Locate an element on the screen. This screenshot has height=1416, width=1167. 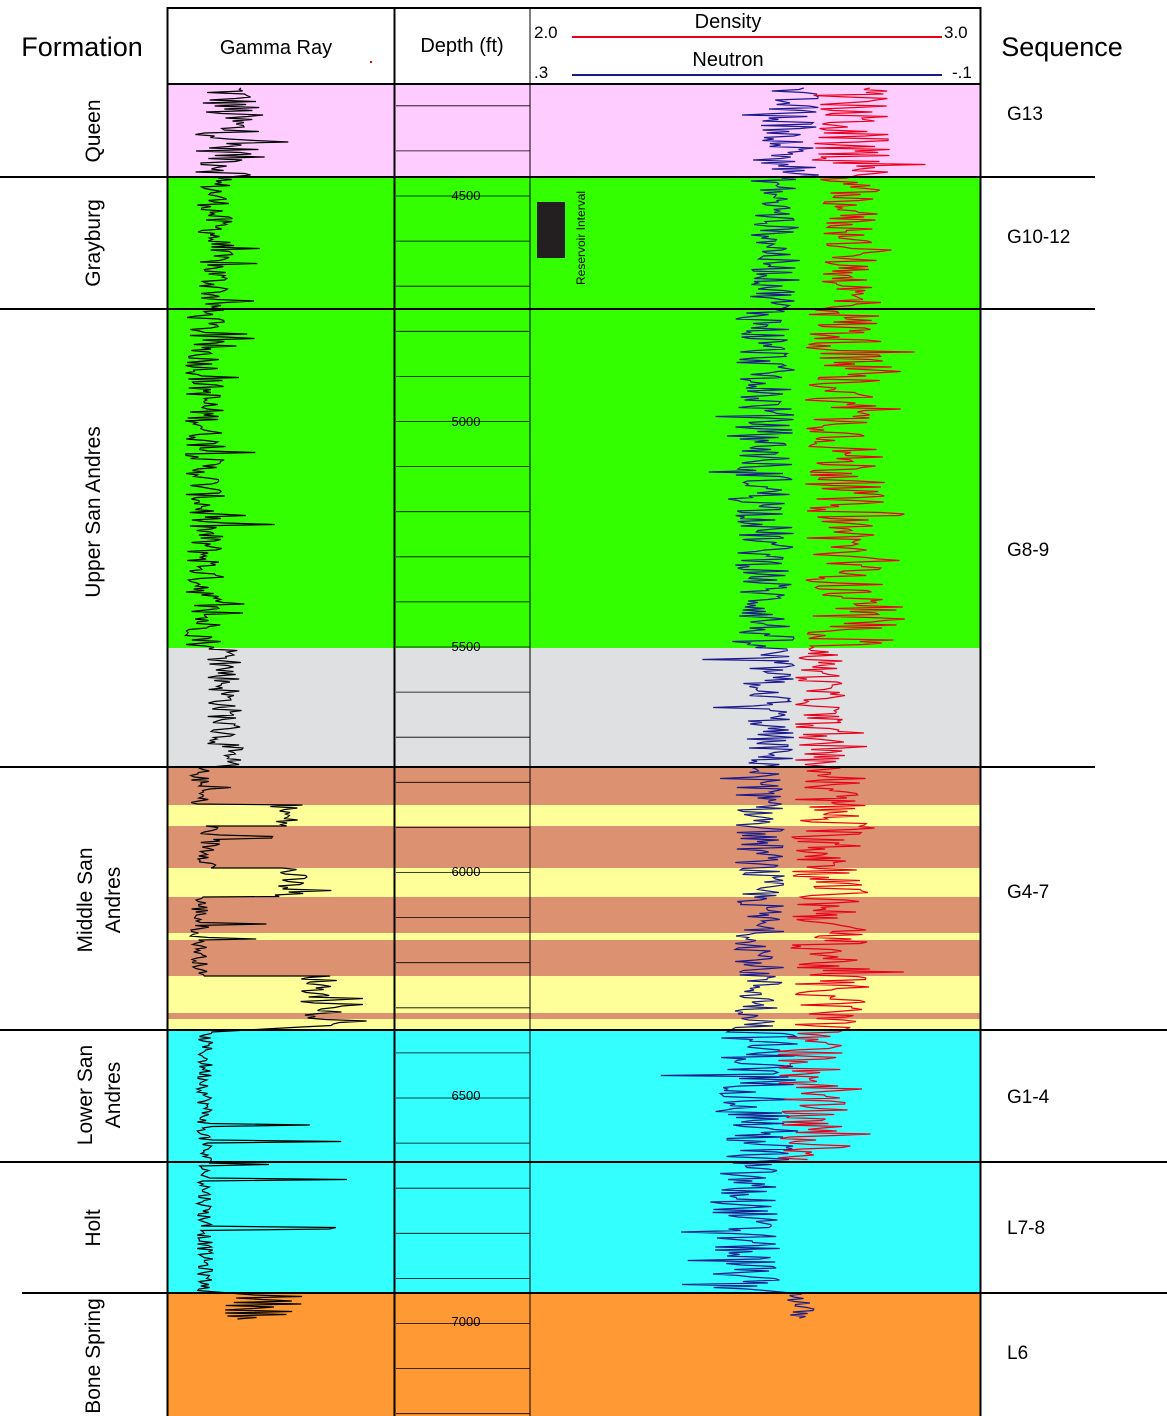
sequence-g4-7: G4-7 is located at coordinates (1028, 892).